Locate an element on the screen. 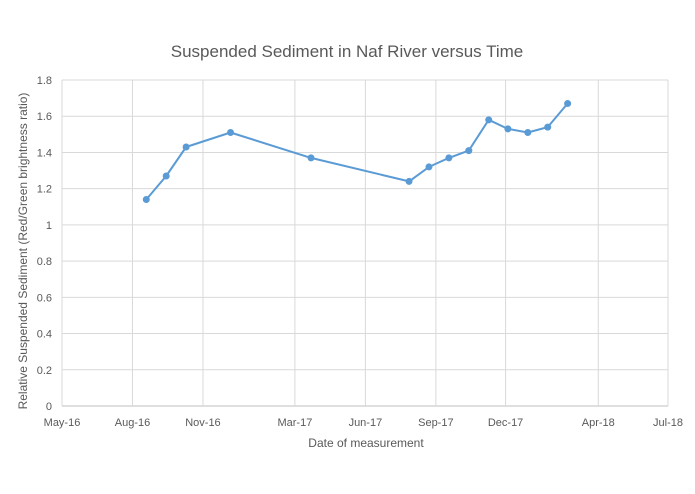 The width and height of the screenshot is (695, 494). y-tick-label: 1 is located at coordinates (49, 226).